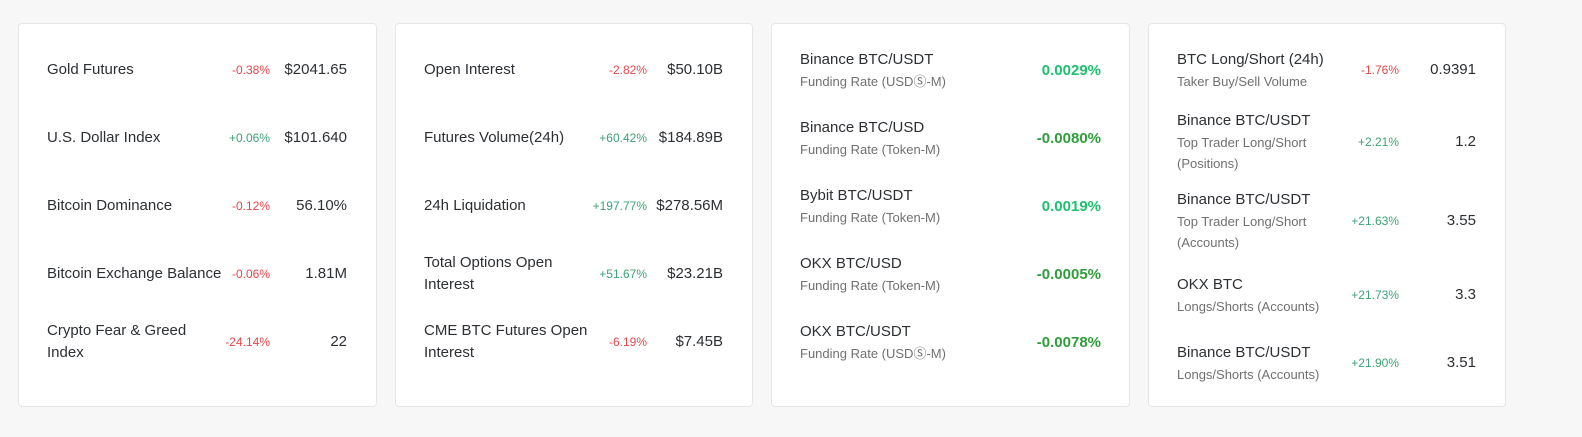 This screenshot has width=1582, height=437. What do you see at coordinates (1379, 70) in the screenshot?
I see `change-percent: -1.76%` at bounding box center [1379, 70].